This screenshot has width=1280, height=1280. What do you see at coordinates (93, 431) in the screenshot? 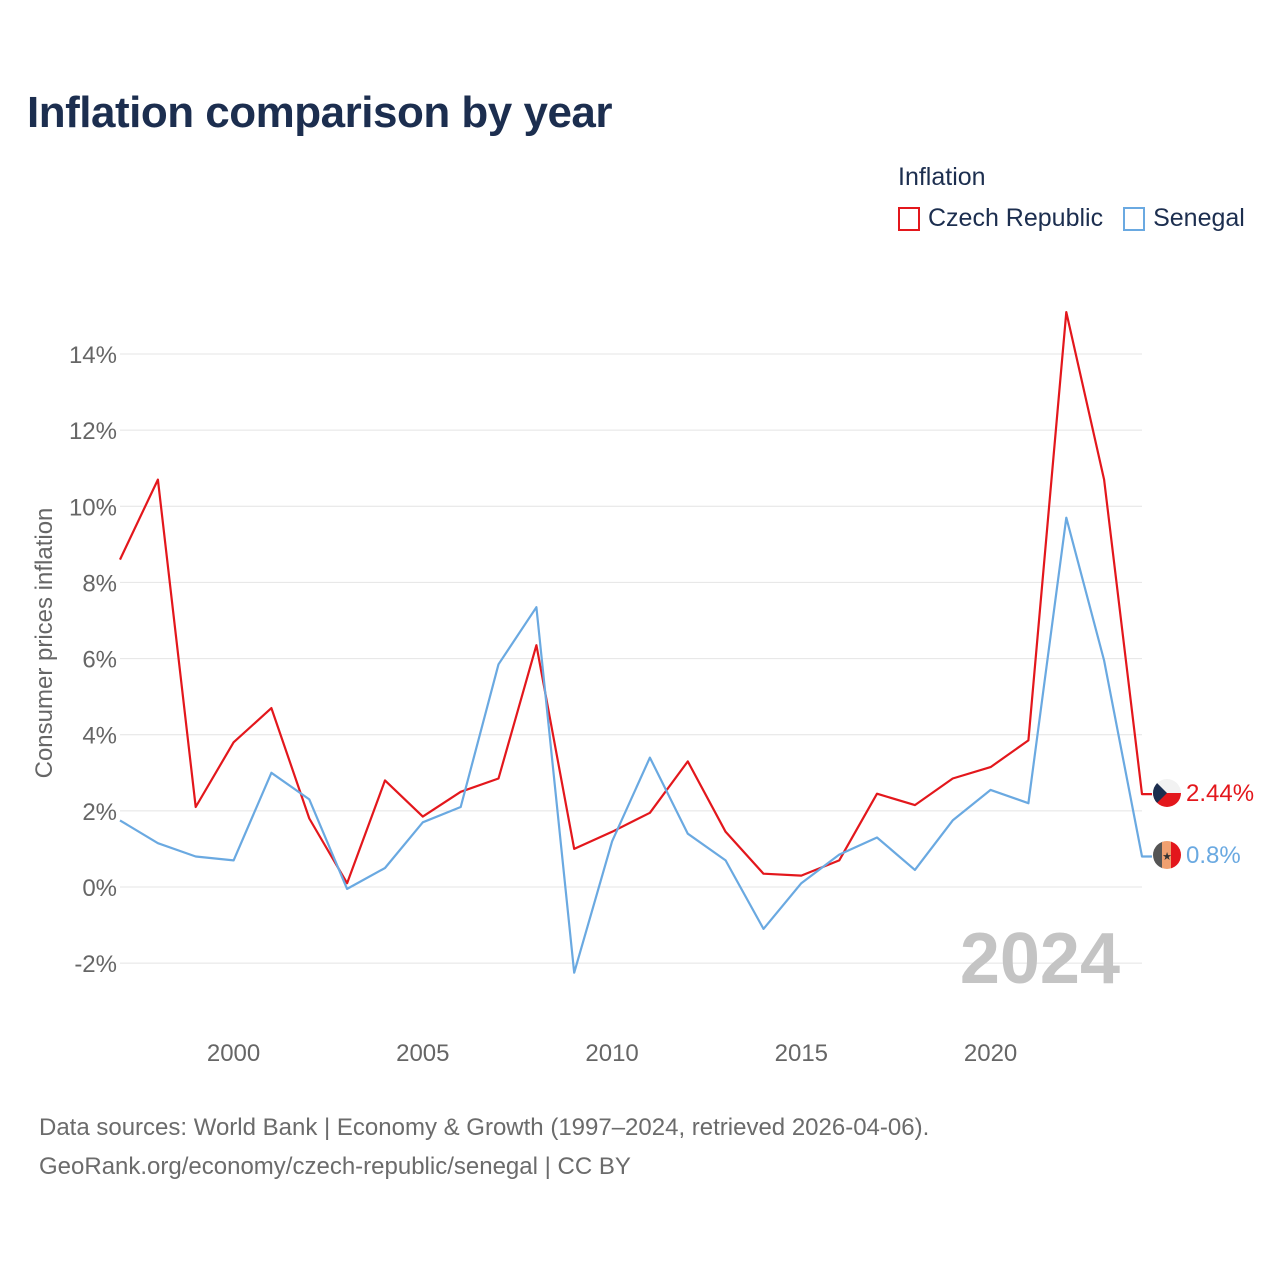
I see `y-tick-label: 12%` at bounding box center [93, 431].